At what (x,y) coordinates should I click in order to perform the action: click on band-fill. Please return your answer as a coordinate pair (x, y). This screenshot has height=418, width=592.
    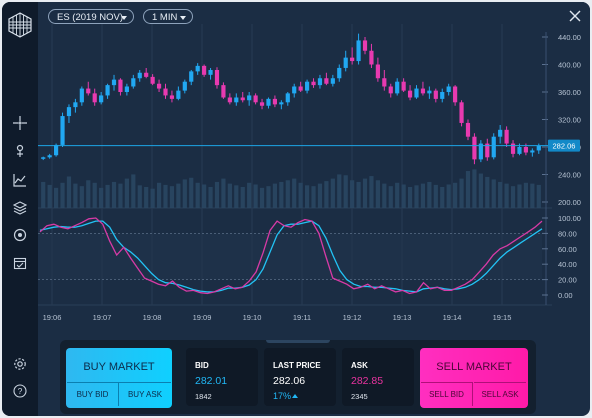
    Looking at the image, I should click on (290, 256).